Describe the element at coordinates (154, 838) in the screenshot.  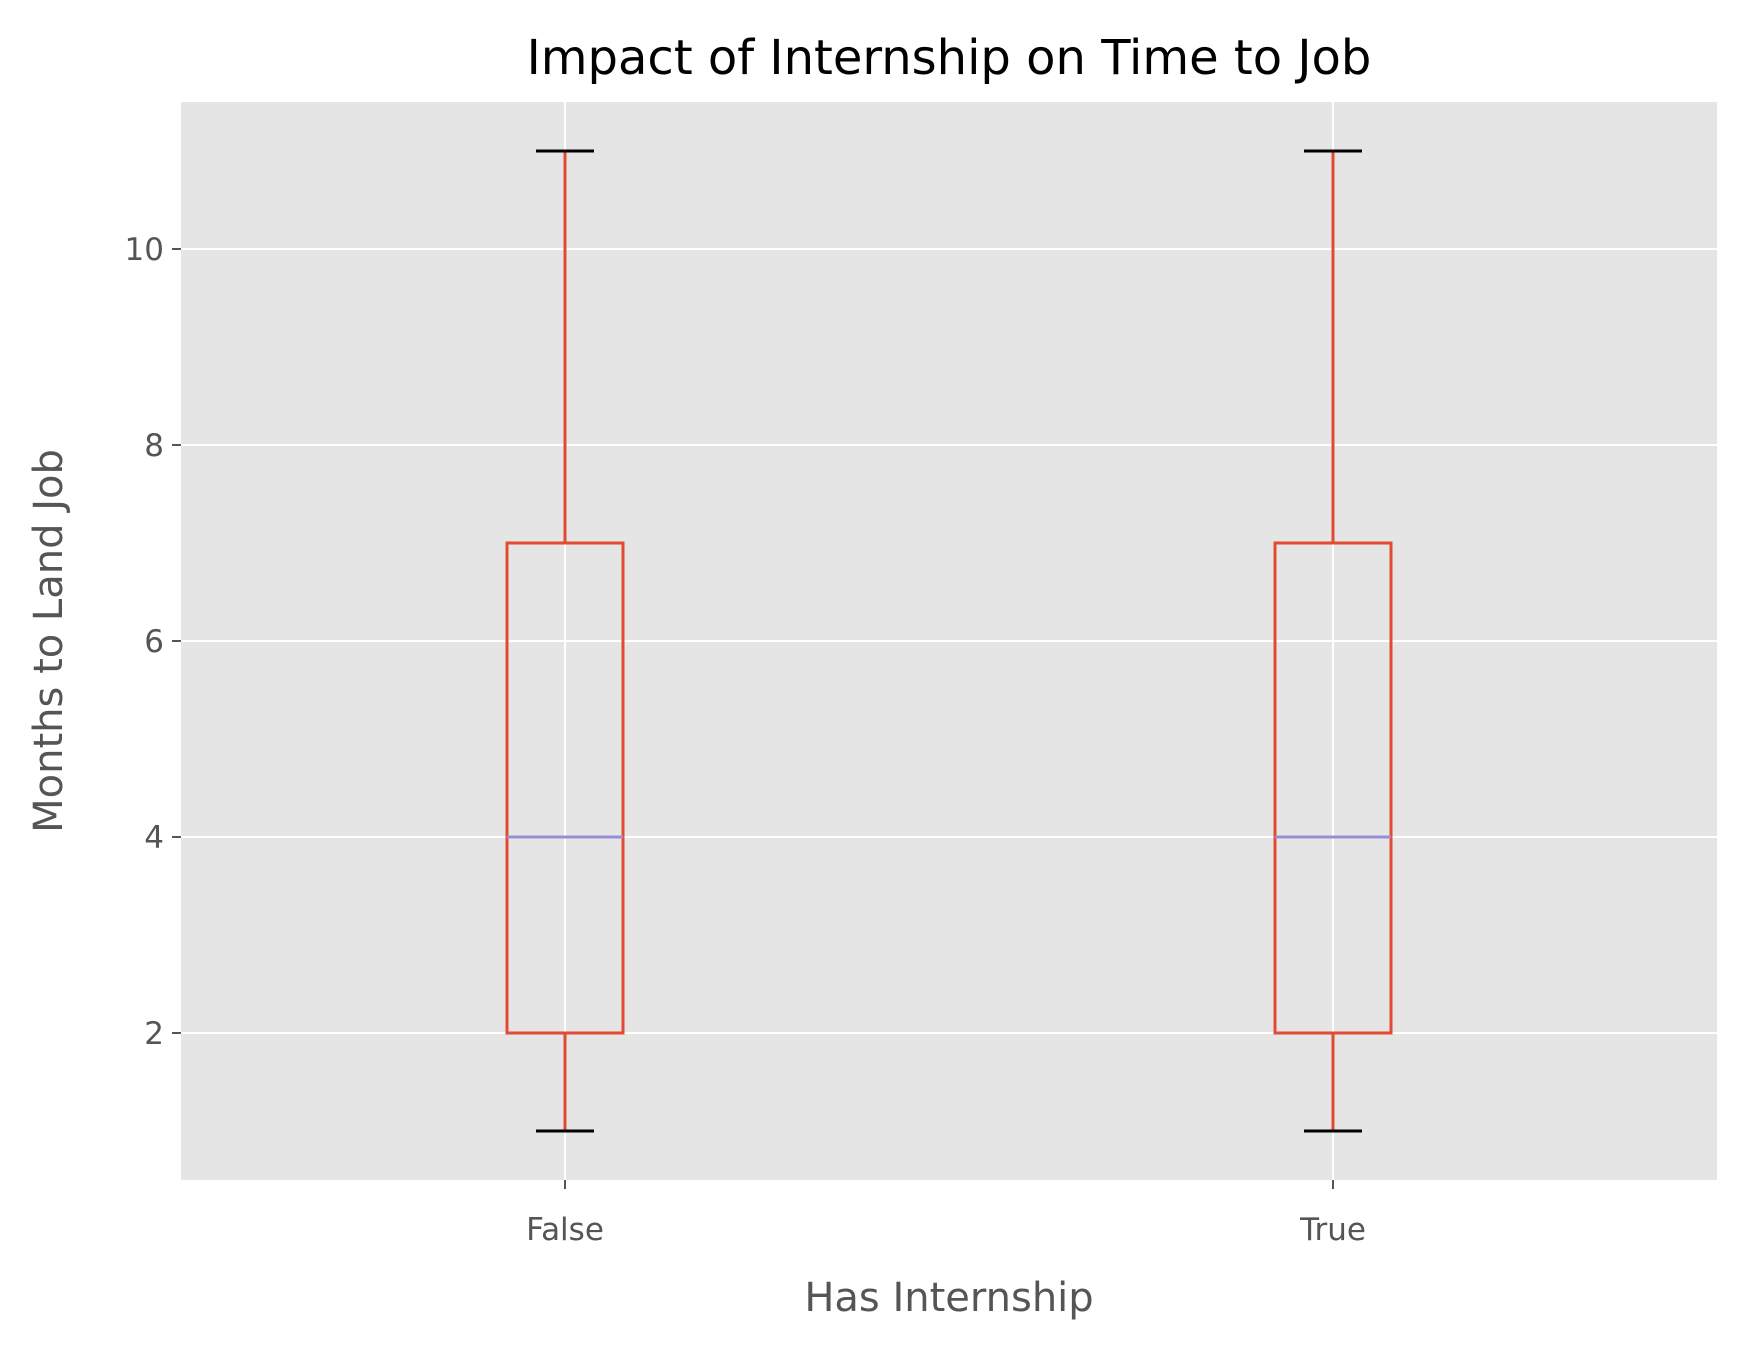
I see `y-tick-label: 4` at that location.